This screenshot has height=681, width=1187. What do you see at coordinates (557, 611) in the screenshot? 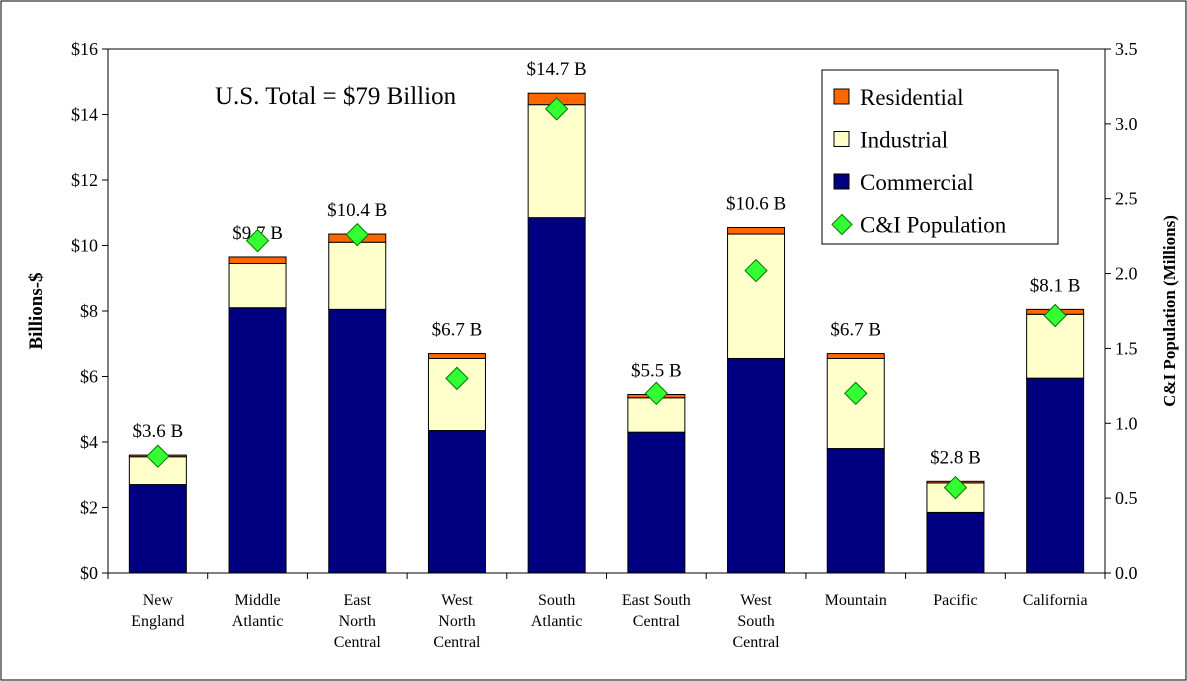
I see `x-tick-label: South Atlantic` at bounding box center [557, 611].